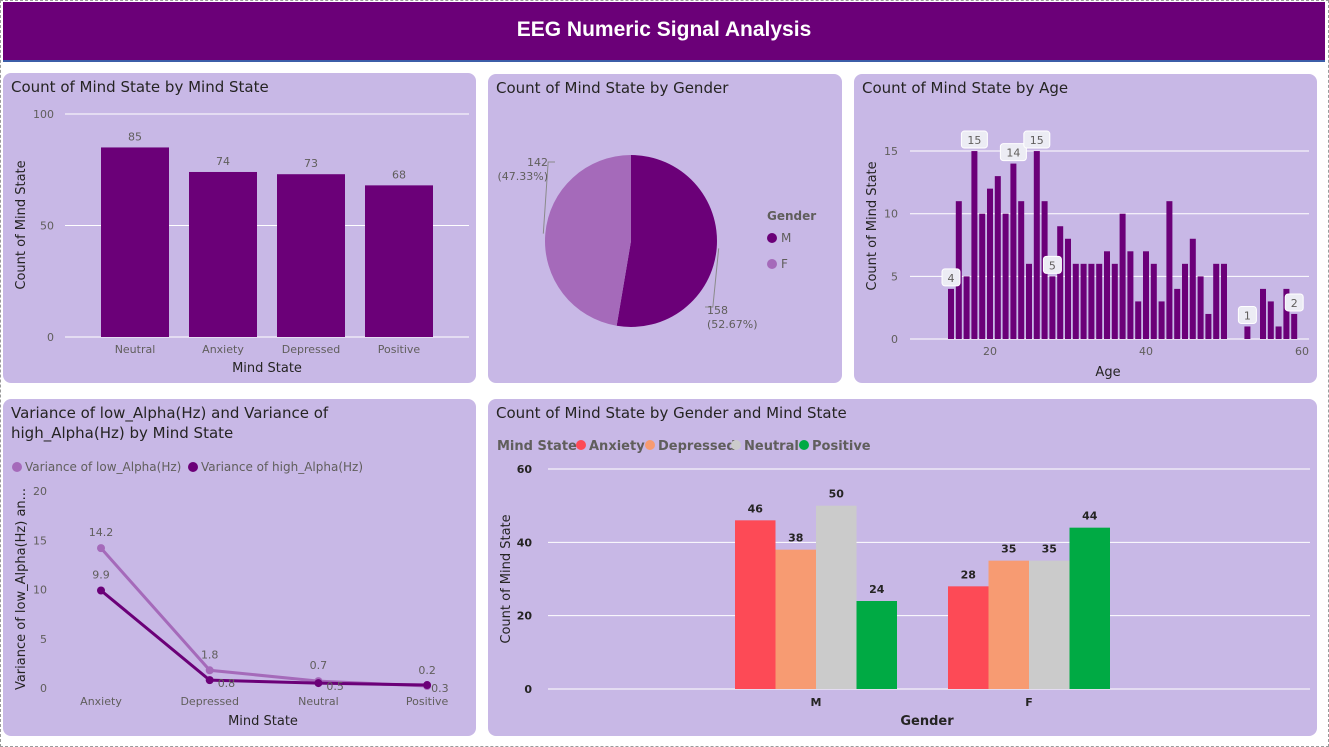  What do you see at coordinates (837, 494) in the screenshot?
I see `data-label: 50` at bounding box center [837, 494].